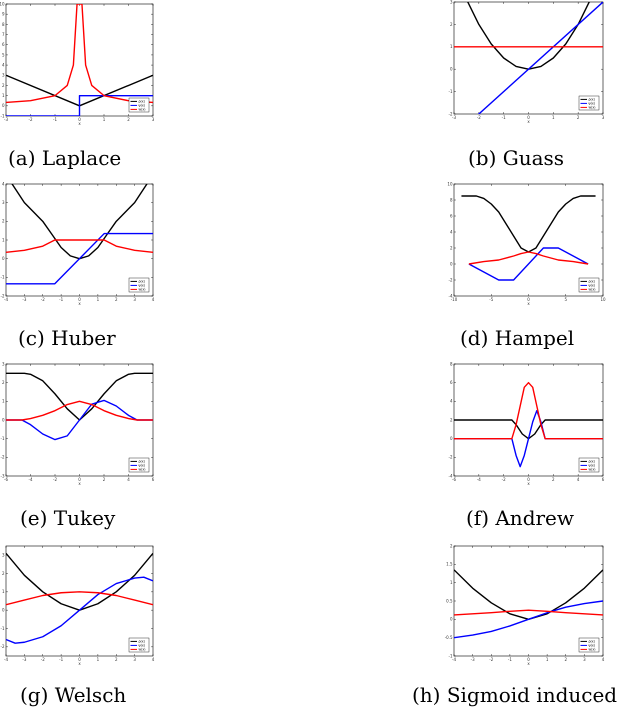 This screenshot has width=640, height=720. I want to click on caption-tukey: (e) Tukey, so click(68, 518).